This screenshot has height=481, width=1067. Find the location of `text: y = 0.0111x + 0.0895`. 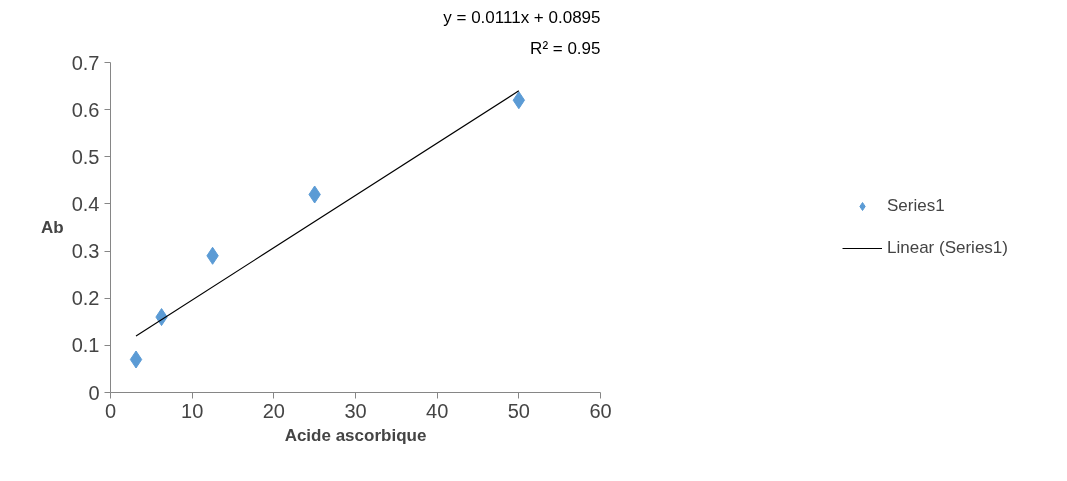

text: y = 0.0111x + 0.0895 is located at coordinates (522, 17).